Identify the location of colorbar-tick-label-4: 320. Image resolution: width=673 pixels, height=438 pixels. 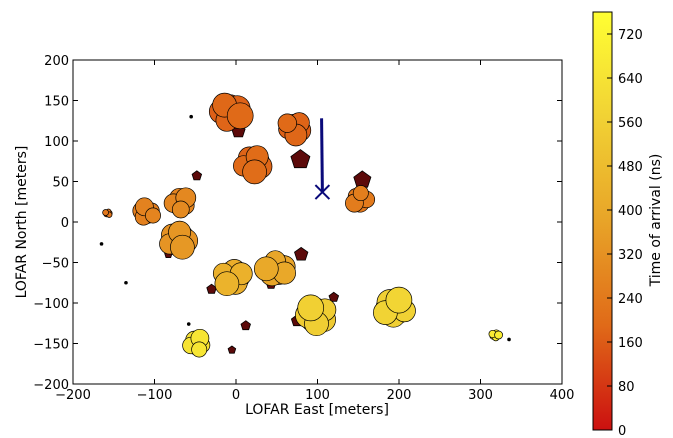
(630, 255).